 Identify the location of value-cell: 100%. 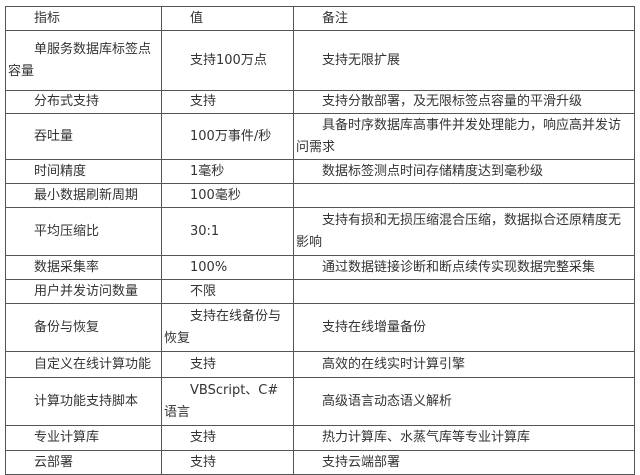
(227, 267).